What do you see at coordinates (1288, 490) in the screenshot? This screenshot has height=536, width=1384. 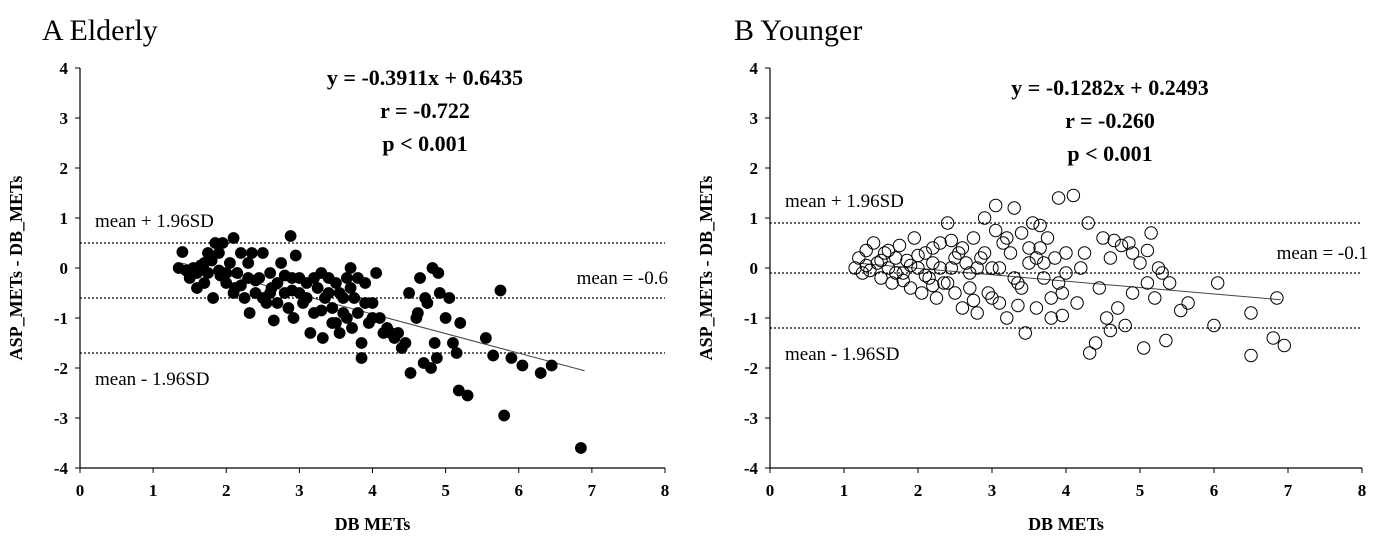 I see `x-tick-label: 7` at bounding box center [1288, 490].